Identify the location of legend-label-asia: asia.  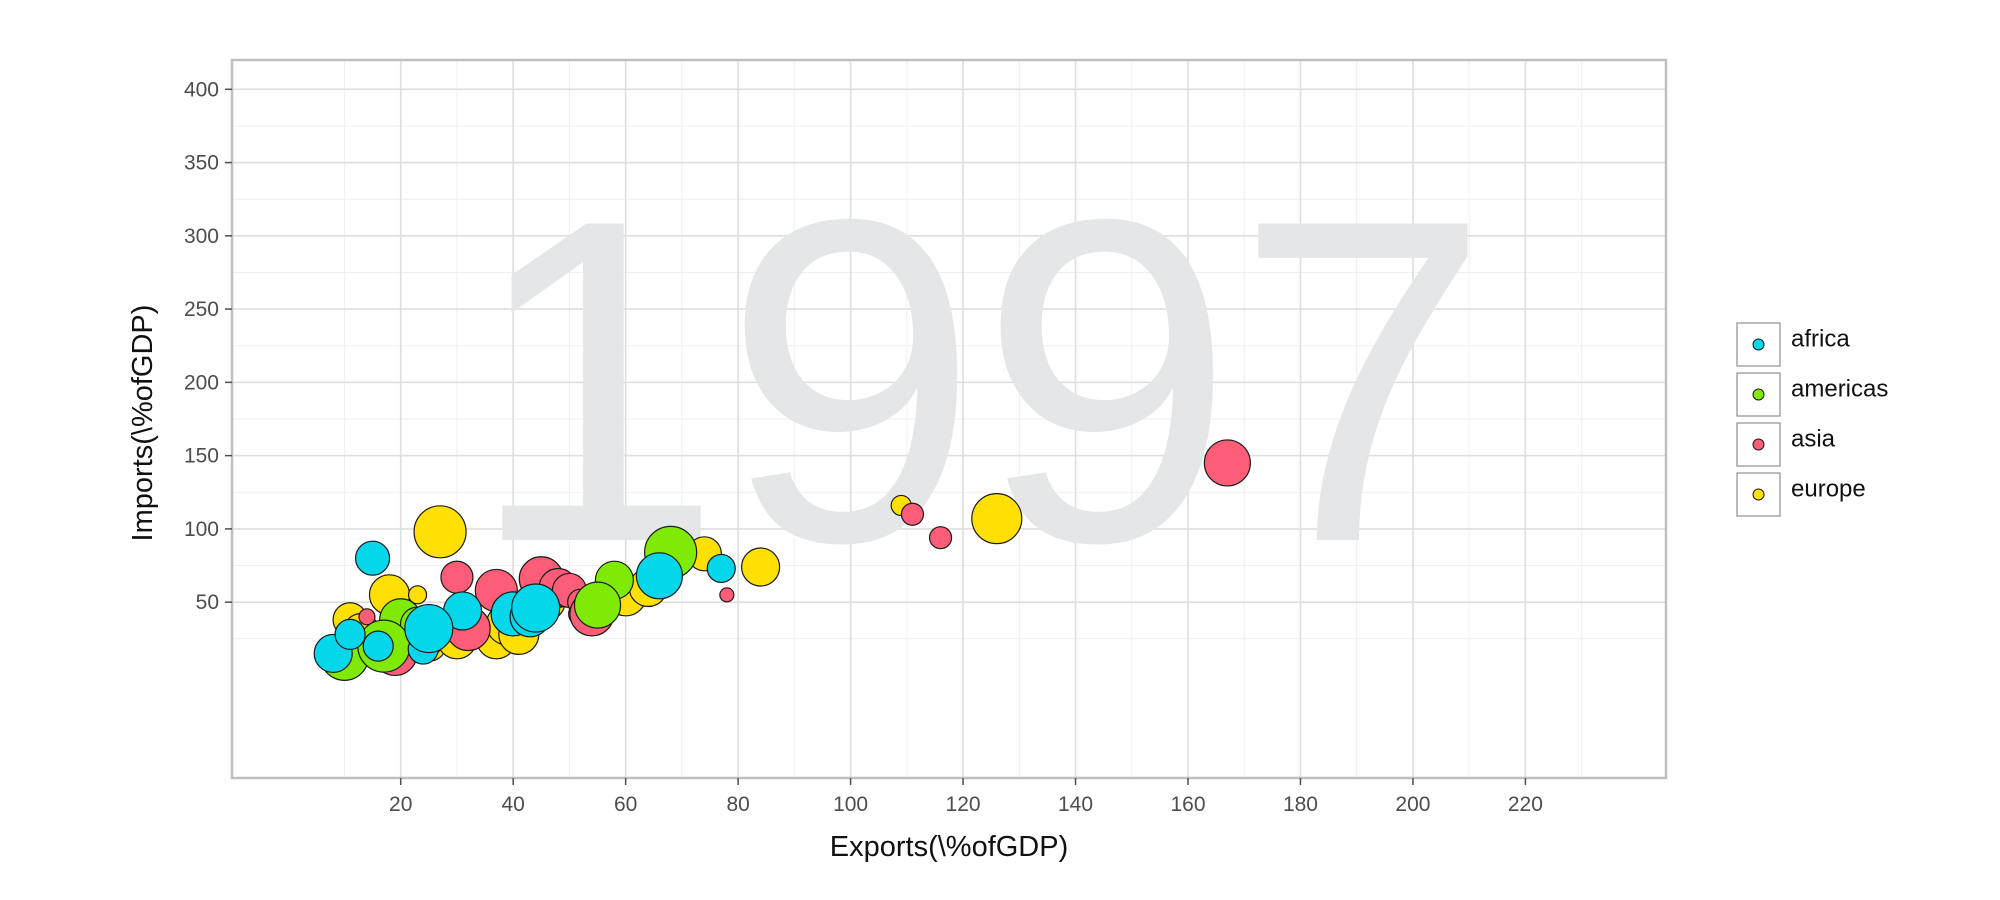
(1813, 439).